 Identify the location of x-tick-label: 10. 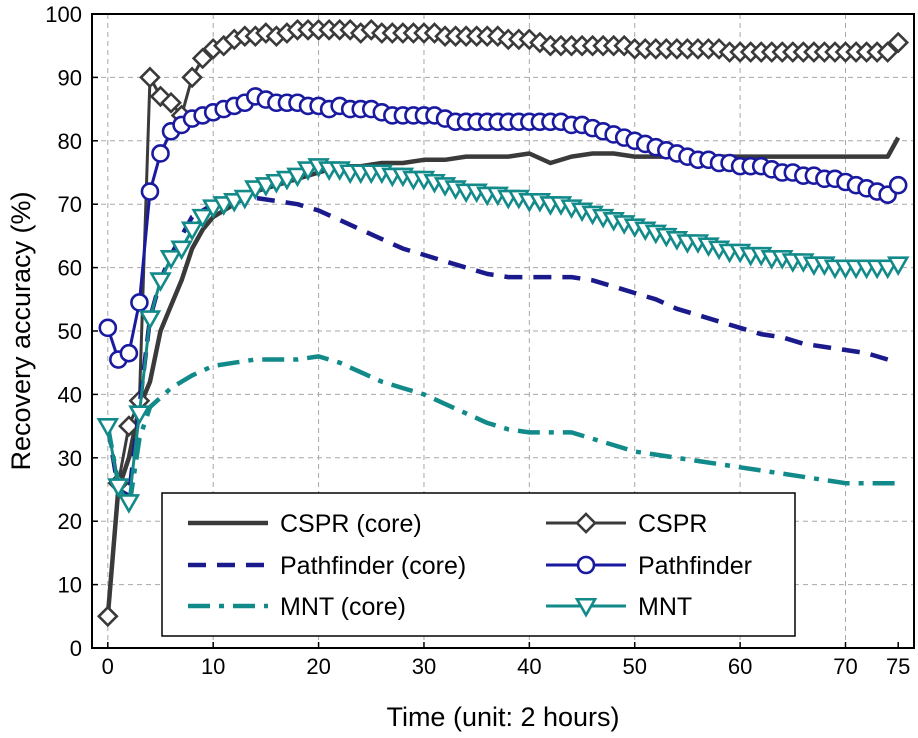
(213, 666).